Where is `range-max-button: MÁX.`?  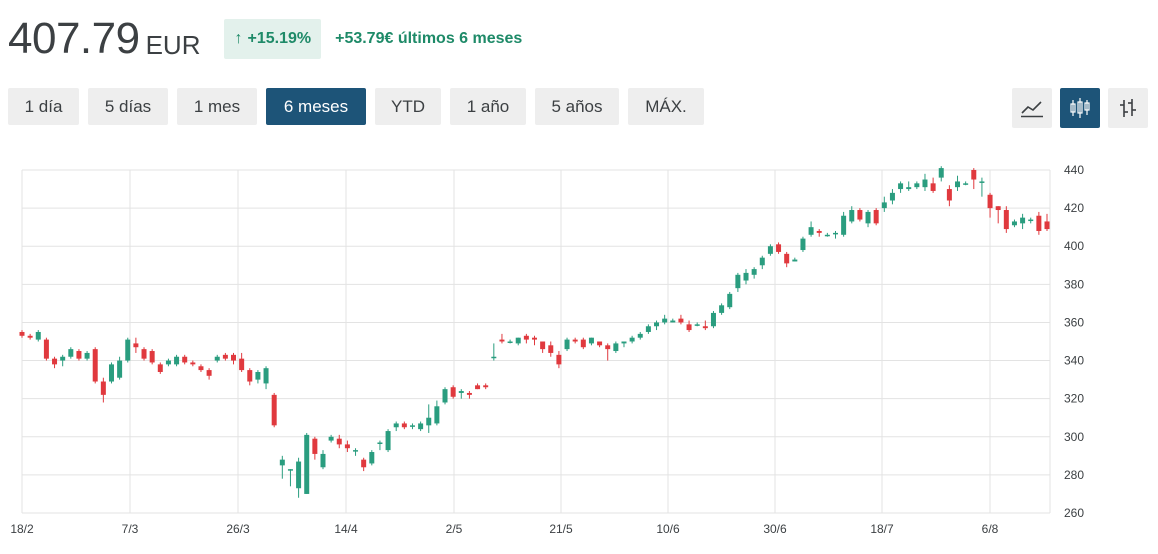
range-max-button: MÁX. is located at coordinates (666, 106).